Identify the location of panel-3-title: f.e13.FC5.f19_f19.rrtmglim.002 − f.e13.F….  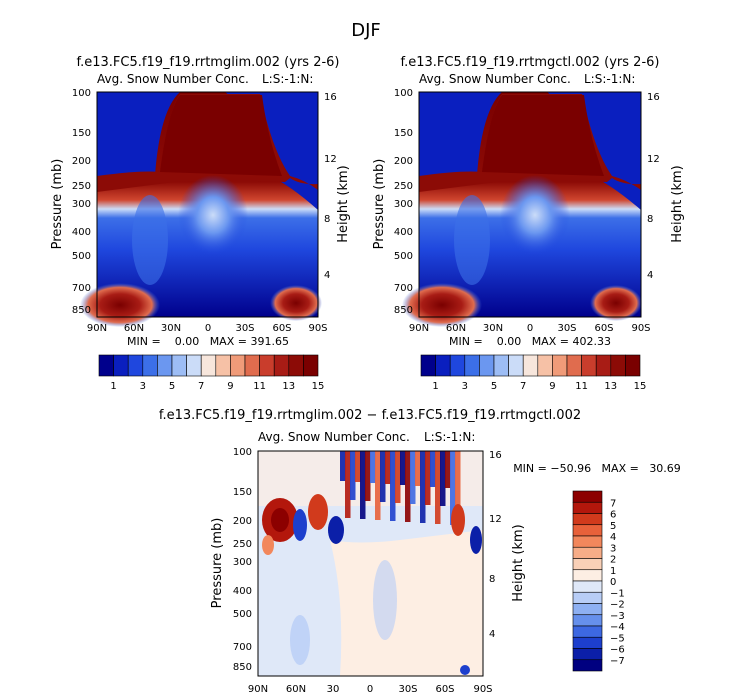
(370, 415).